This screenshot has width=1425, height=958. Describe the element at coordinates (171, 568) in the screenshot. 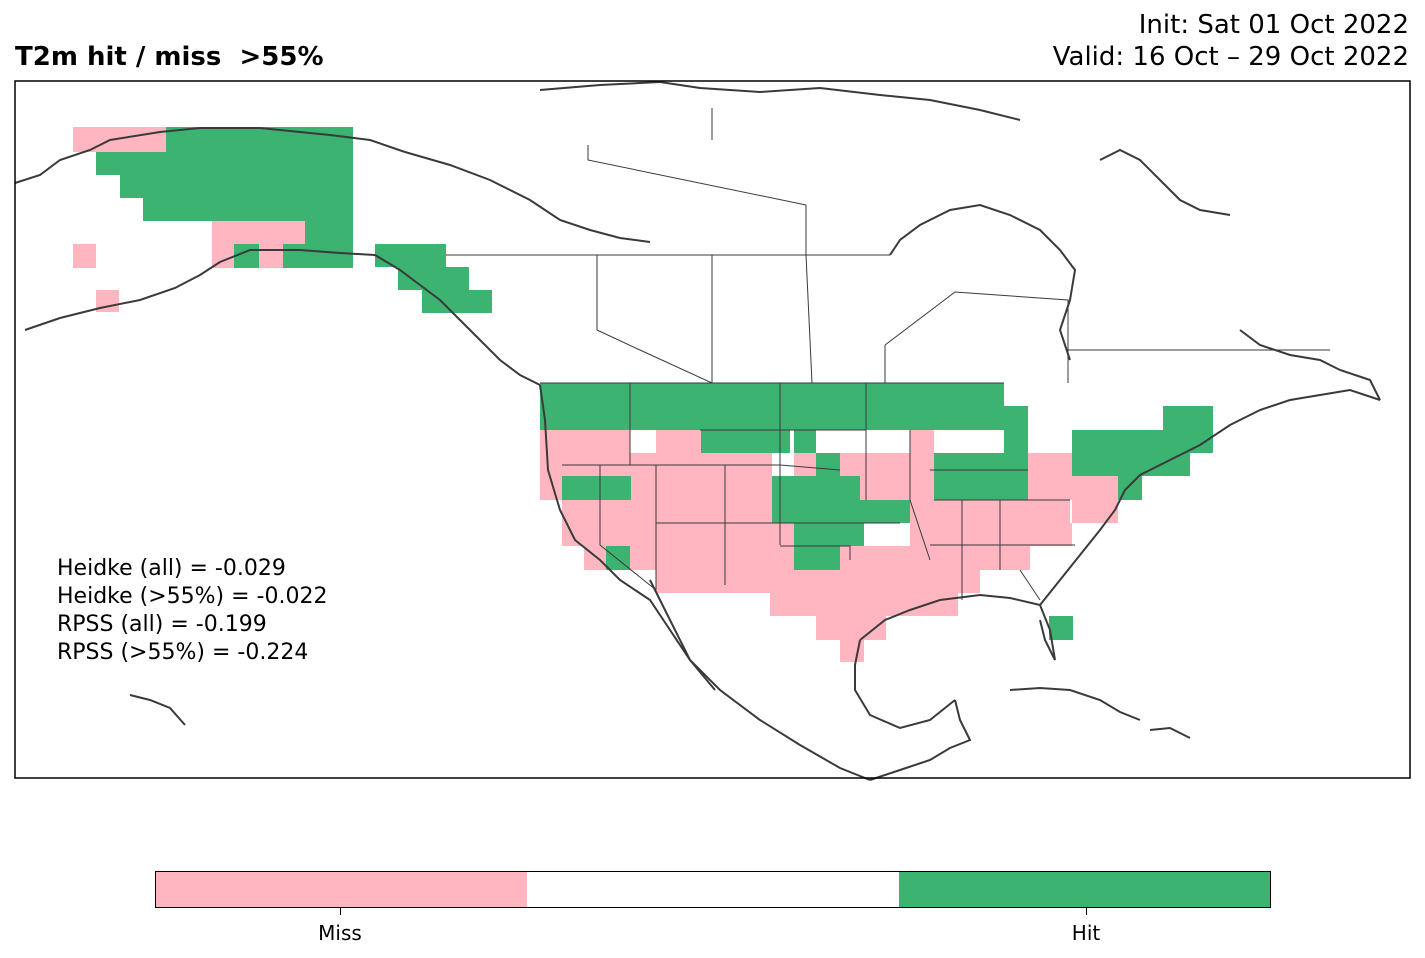

I see `heidke-all: Heidke (all) = -0.029` at that location.